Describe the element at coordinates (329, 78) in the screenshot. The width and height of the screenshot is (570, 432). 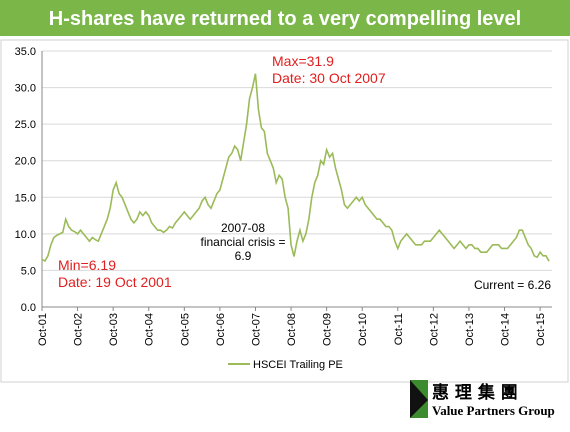
I see `annotation: Date: 30 Oct 2007` at that location.